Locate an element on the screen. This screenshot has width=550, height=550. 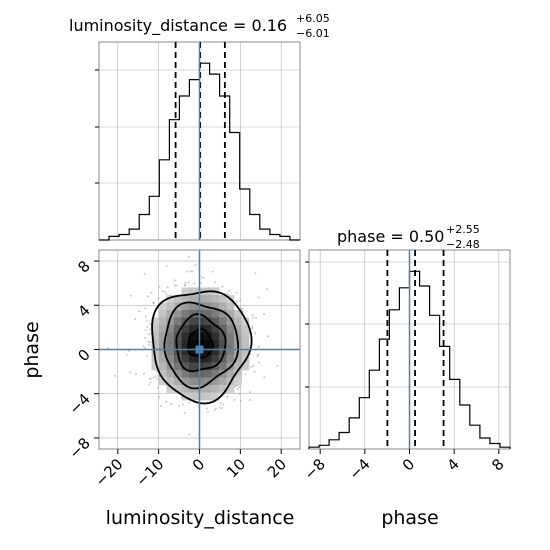
y-tick-label-phase-3: 4 is located at coordinates (83, 310).